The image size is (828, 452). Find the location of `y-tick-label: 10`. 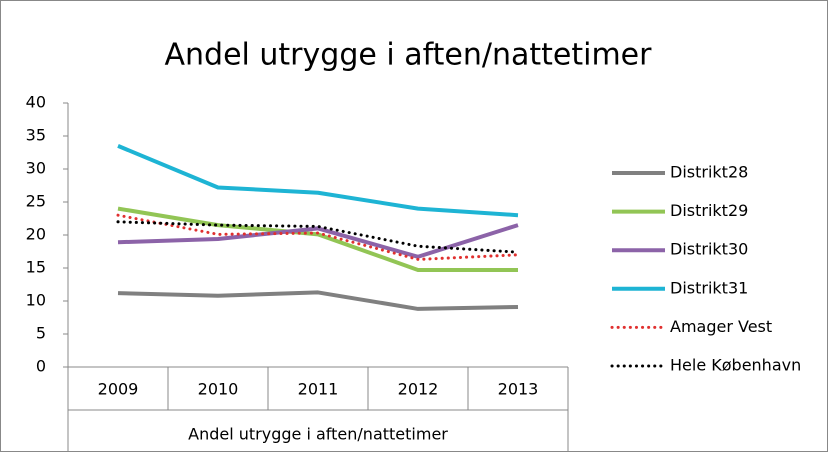

y-tick-label: 10 is located at coordinates (36, 300).